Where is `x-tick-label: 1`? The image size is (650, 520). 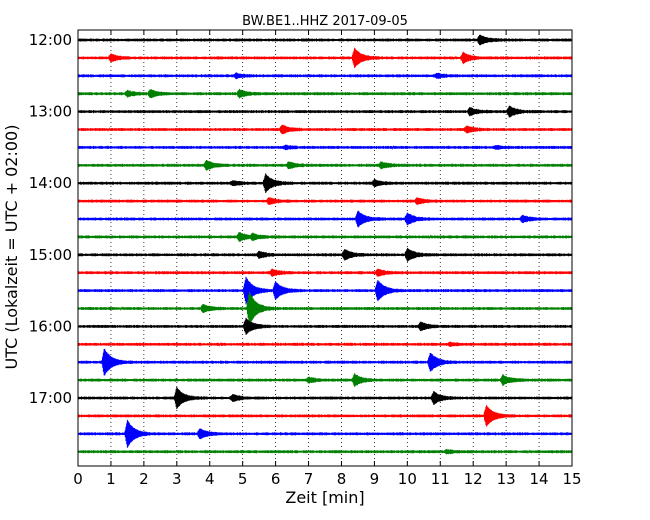 x-tick-label: 1 is located at coordinates (111, 479).